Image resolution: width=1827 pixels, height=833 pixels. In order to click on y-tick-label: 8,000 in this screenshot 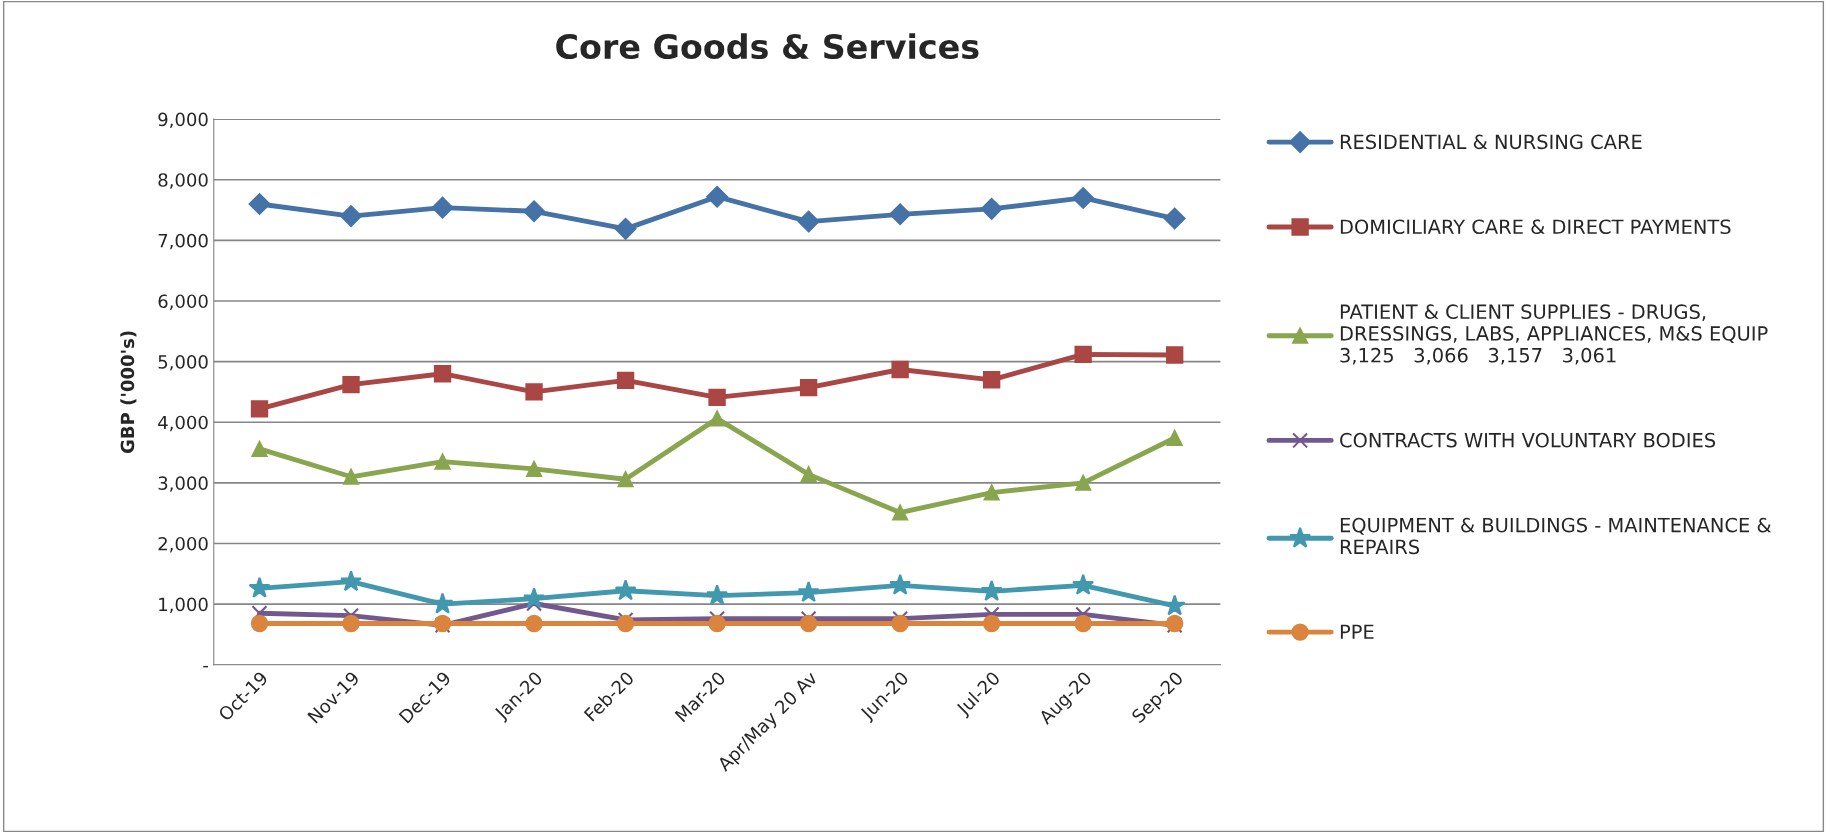, I will do `click(183, 181)`.